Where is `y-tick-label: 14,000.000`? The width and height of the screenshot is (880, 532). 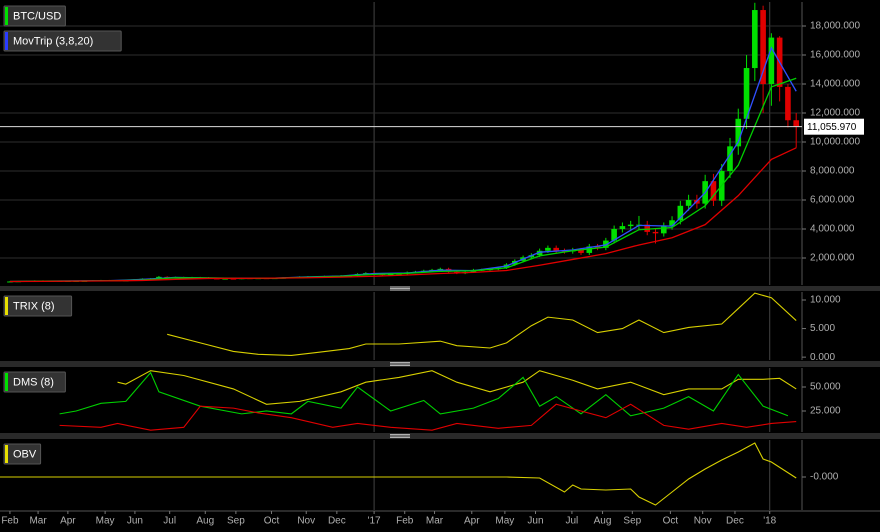
y-tick-label: 14,000.000 is located at coordinates (835, 84).